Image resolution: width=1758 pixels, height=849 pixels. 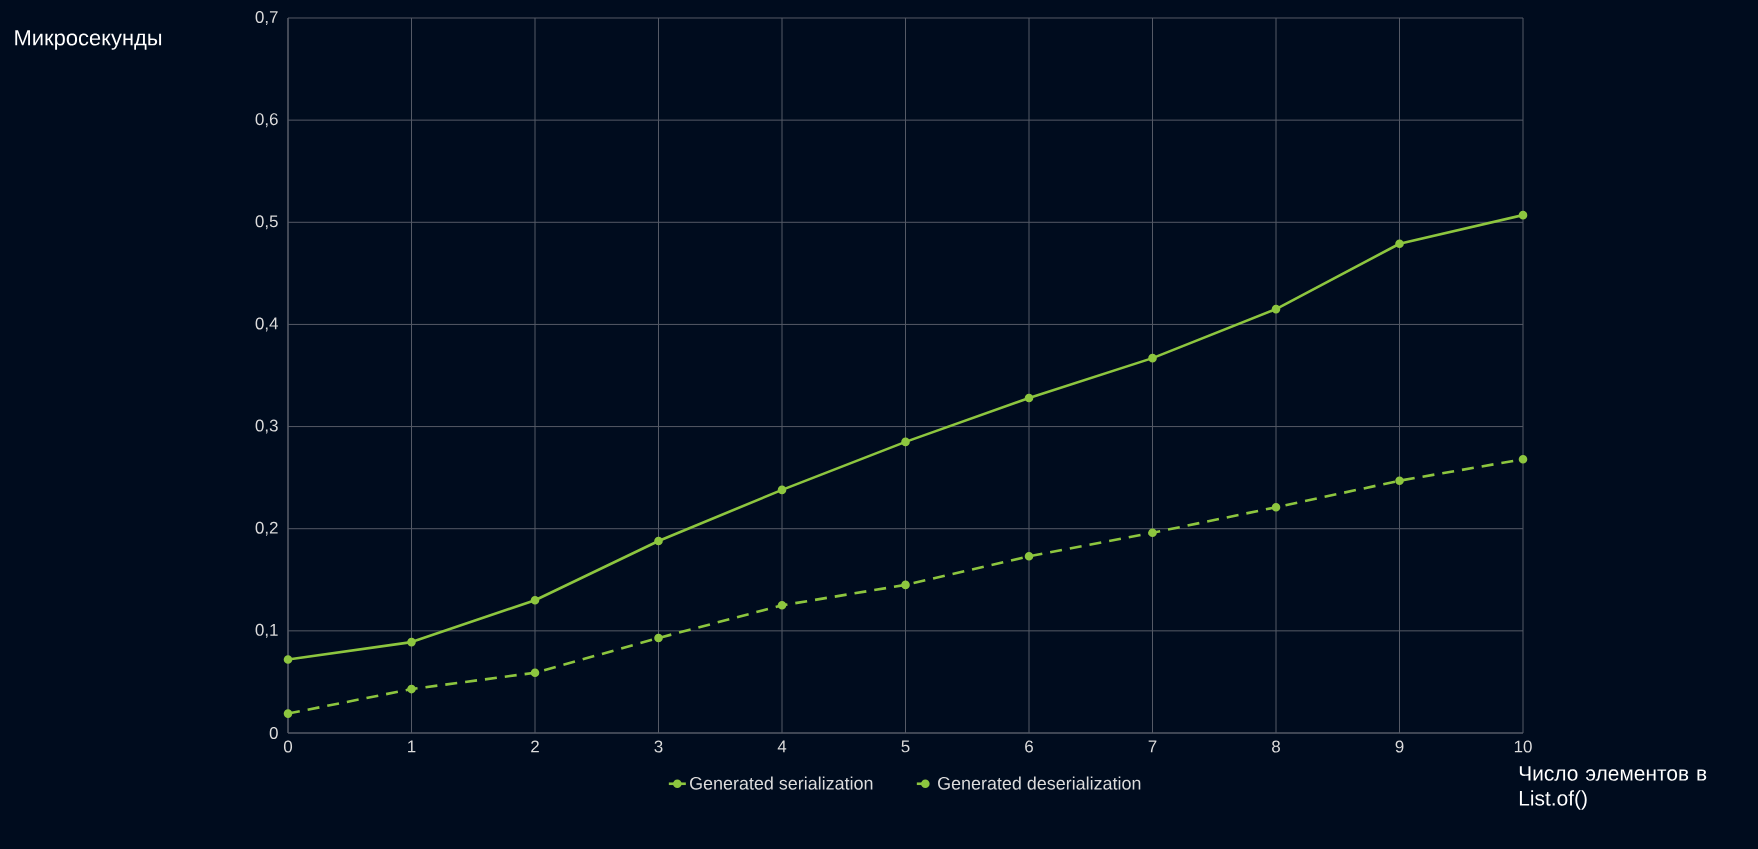 What do you see at coordinates (535, 746) in the screenshot?
I see `x-tick-label: 2` at bounding box center [535, 746].